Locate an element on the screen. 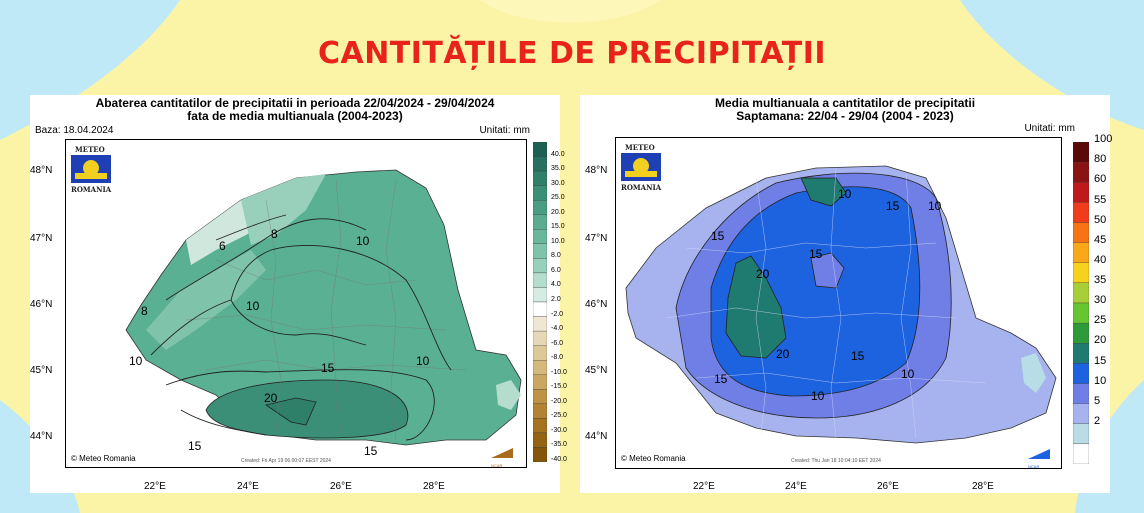 Image resolution: width=1144 pixels, height=513 pixels. lat-tick: 44°N is located at coordinates (41, 436).